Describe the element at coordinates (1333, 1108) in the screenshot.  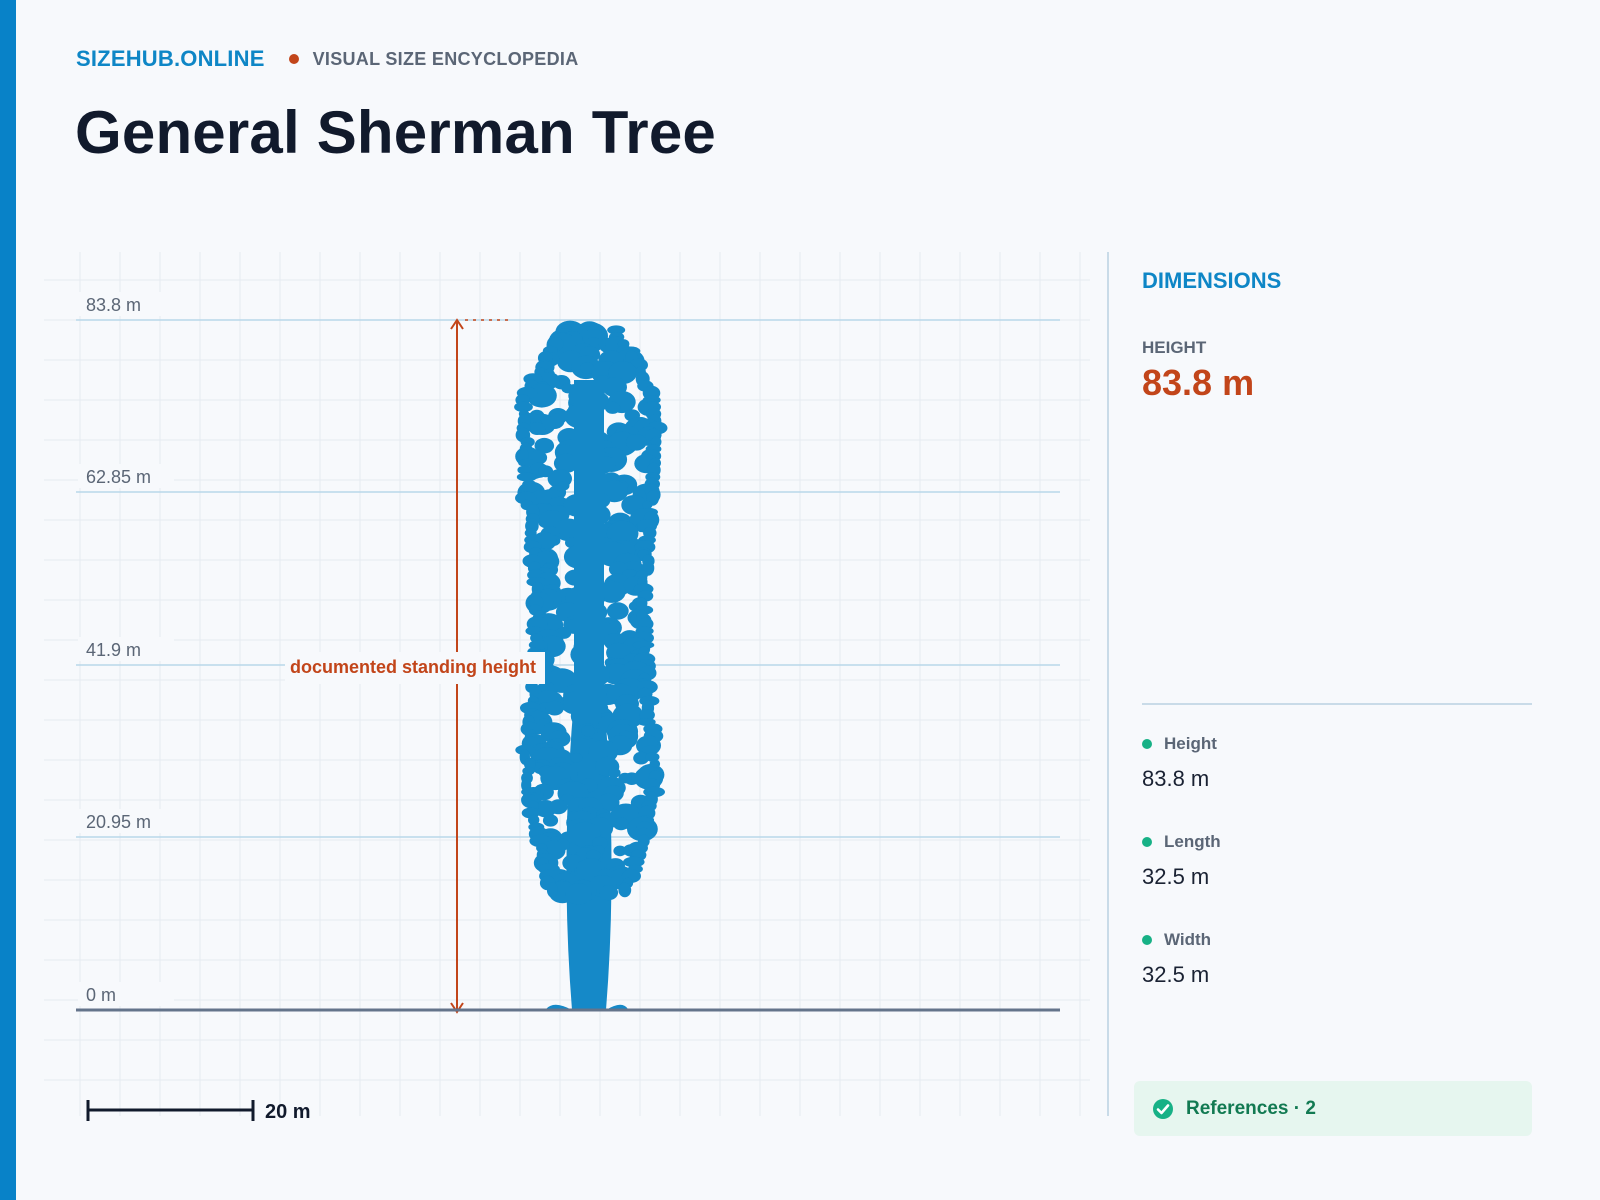
I see `references-button: References · 2` at that location.